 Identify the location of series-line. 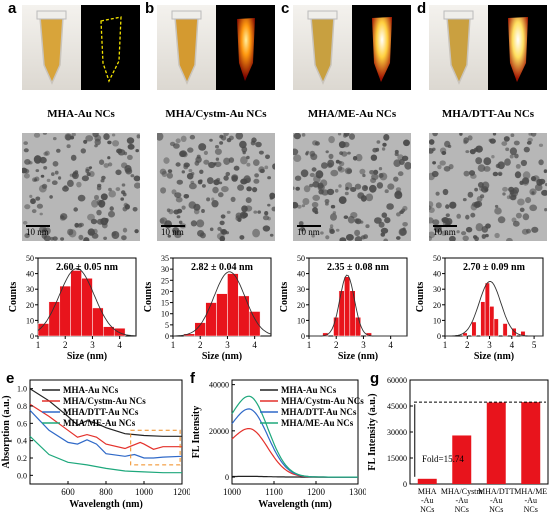
(294, 453).